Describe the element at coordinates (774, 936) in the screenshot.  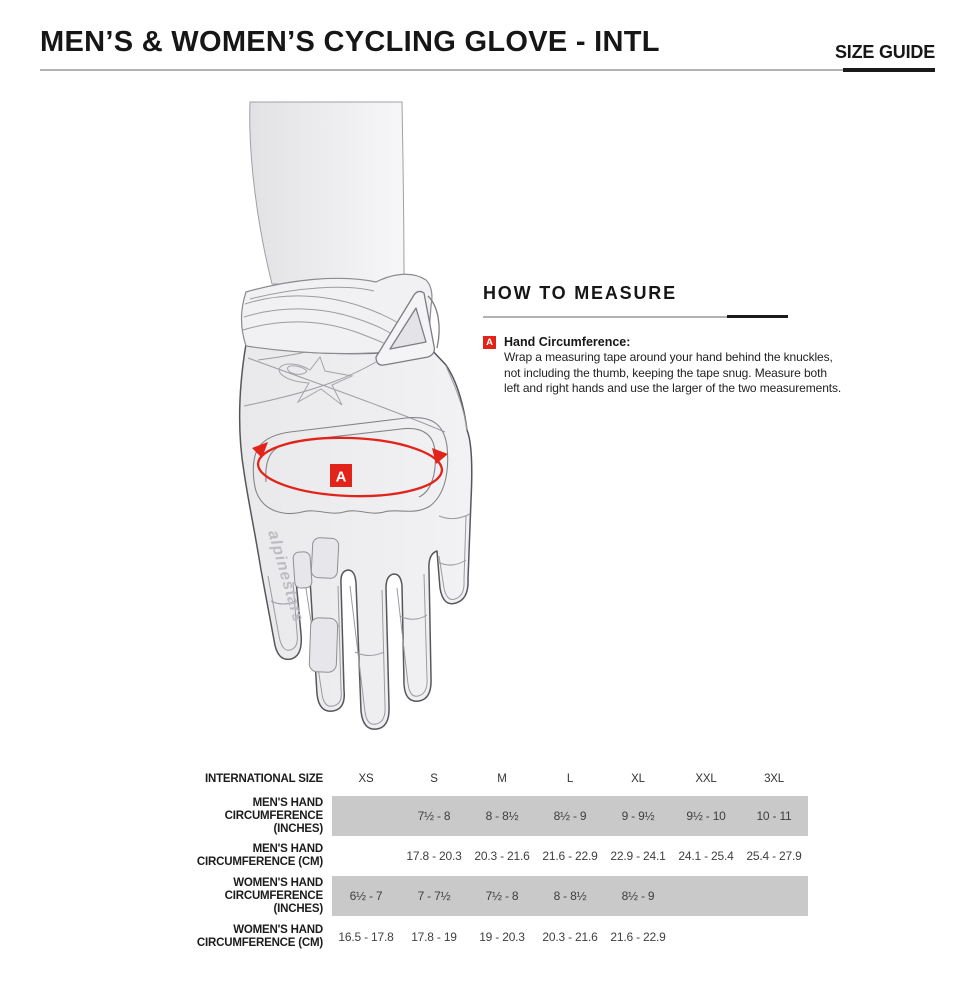
I see `cell-womens-cm-3xl` at that location.